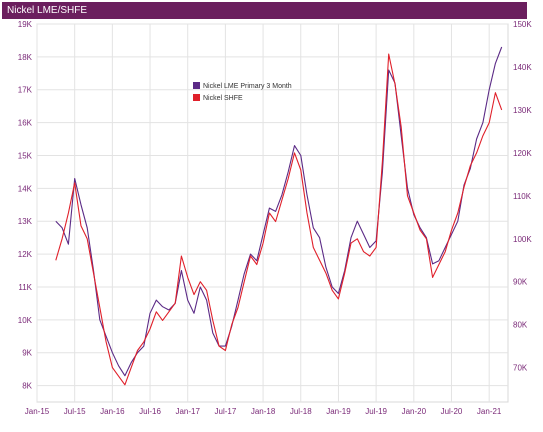 Image resolution: width=543 pixels, height=432 pixels. What do you see at coordinates (25, 287) in the screenshot?
I see `left-tick-label: 11K` at bounding box center [25, 287].